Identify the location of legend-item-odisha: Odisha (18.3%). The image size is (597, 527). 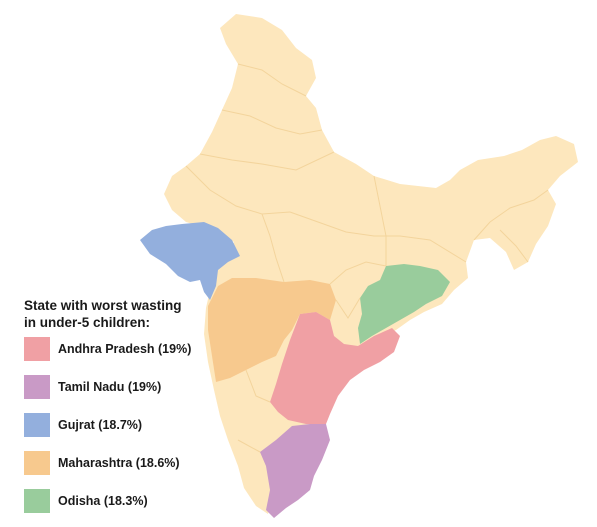
(129, 501).